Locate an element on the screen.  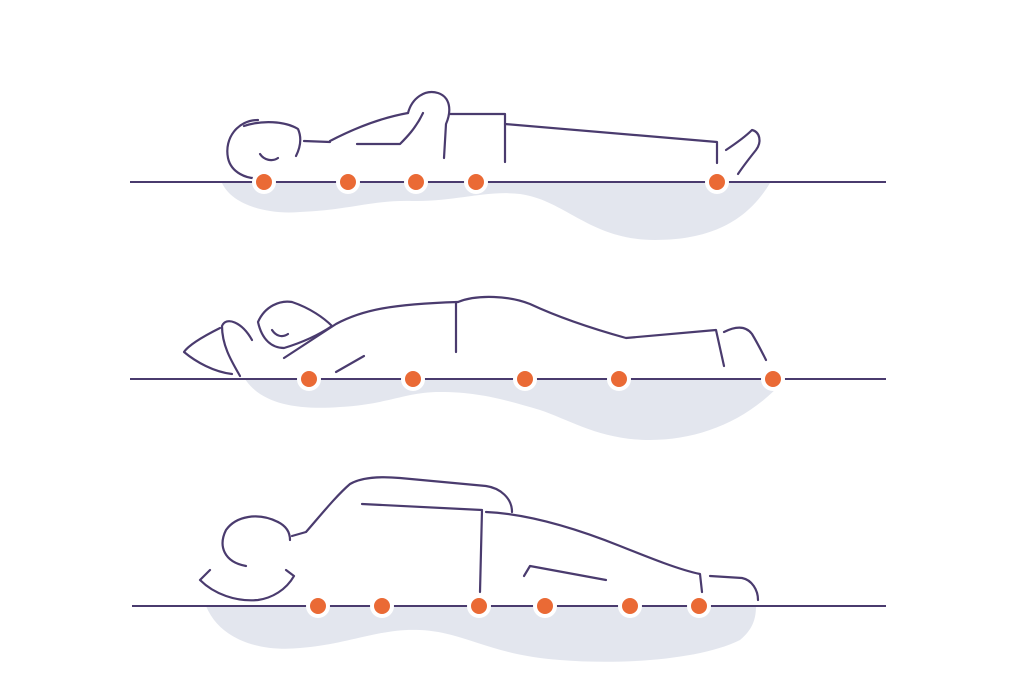
pressure-point-upper-back is located at coordinates (416, 182).